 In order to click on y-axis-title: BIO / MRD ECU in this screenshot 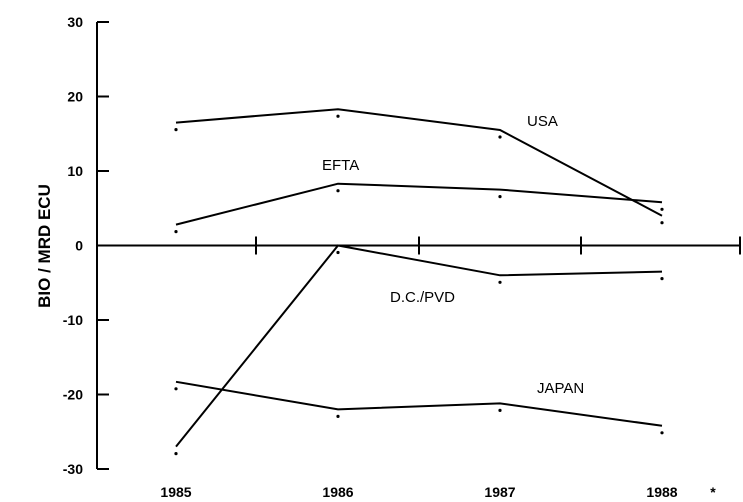, I will do `click(44, 246)`.